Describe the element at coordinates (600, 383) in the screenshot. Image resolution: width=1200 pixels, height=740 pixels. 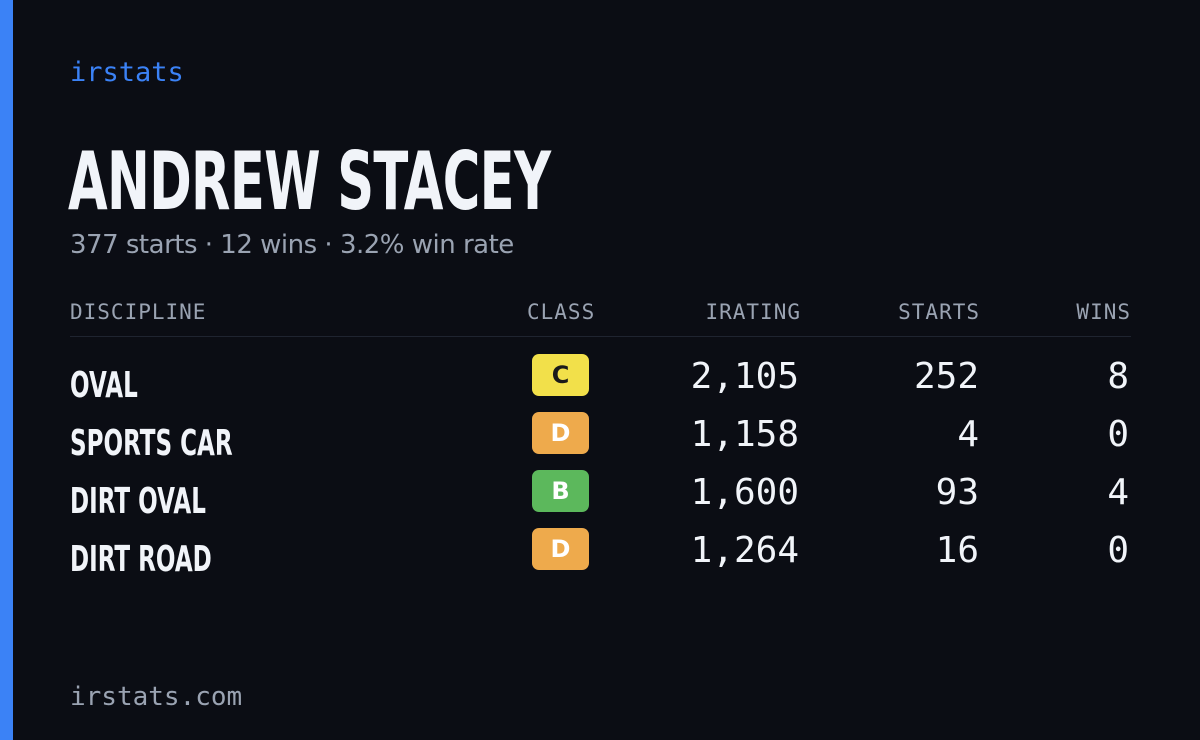
I see `table-row: OVAL C 2,105 252 8` at that location.